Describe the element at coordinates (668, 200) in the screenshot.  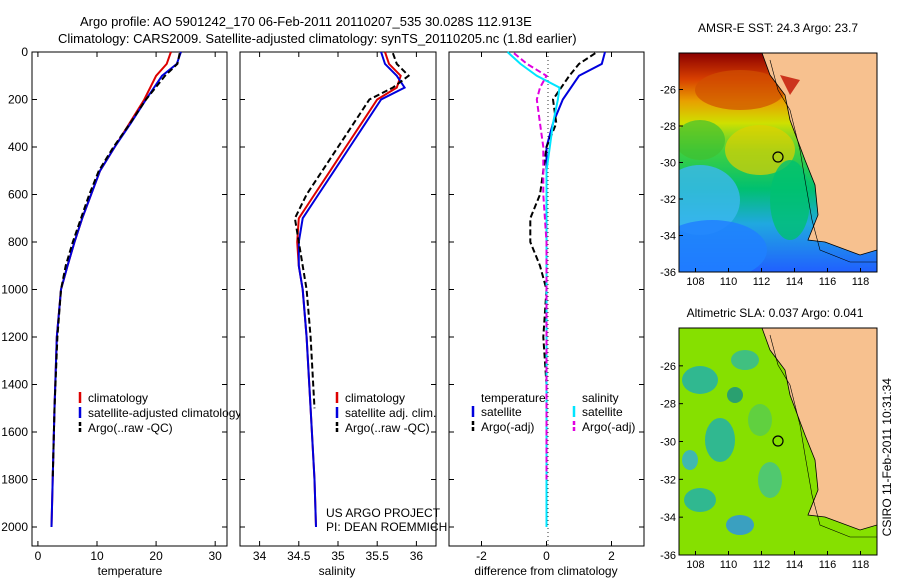
I see `sst_map-ytick-label: -32` at that location.